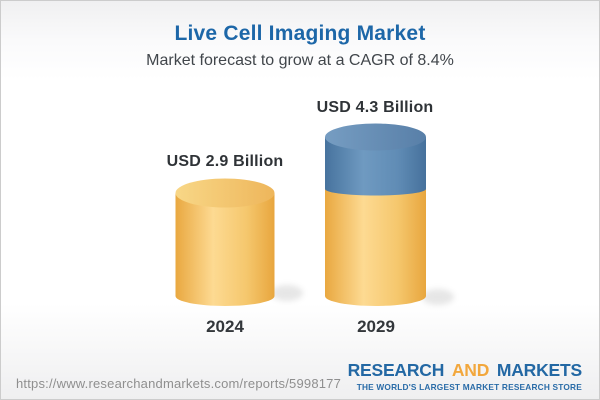 The image size is (600, 400). What do you see at coordinates (376, 326) in the screenshot?
I see `category-label-2029: 2029` at bounding box center [376, 326].